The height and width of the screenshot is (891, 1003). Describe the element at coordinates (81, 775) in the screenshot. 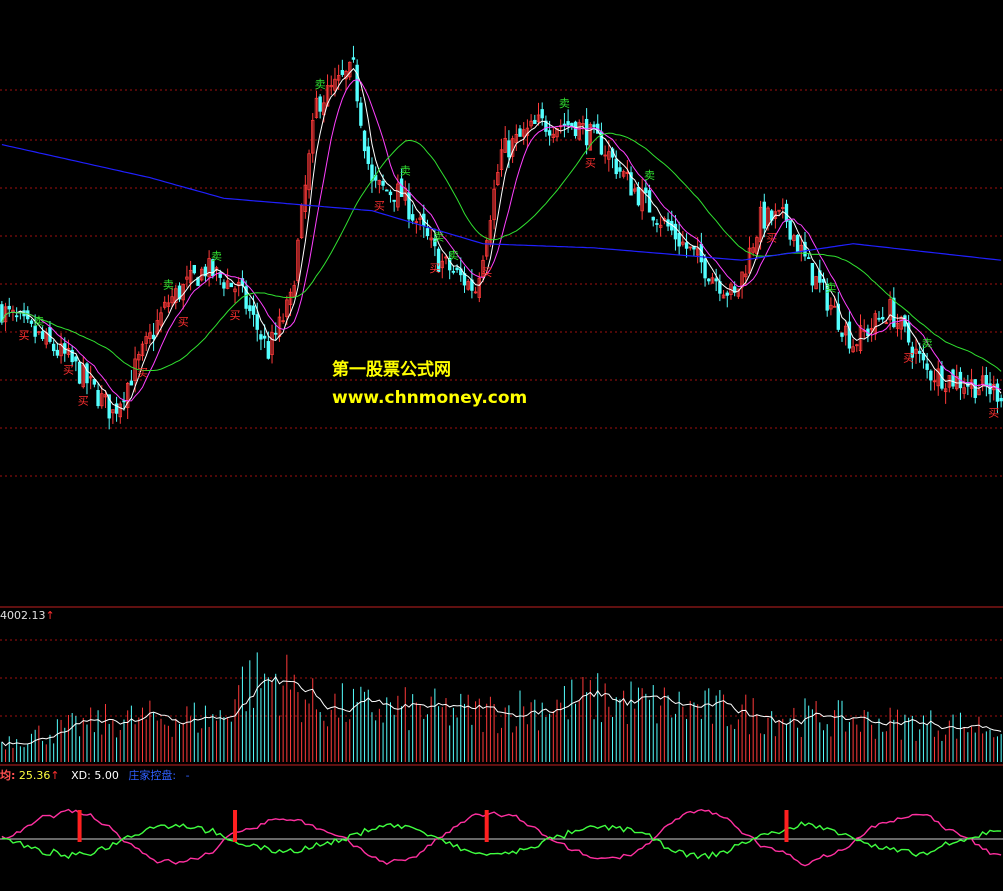

I see `indicator-key-xd: XD:` at that location.